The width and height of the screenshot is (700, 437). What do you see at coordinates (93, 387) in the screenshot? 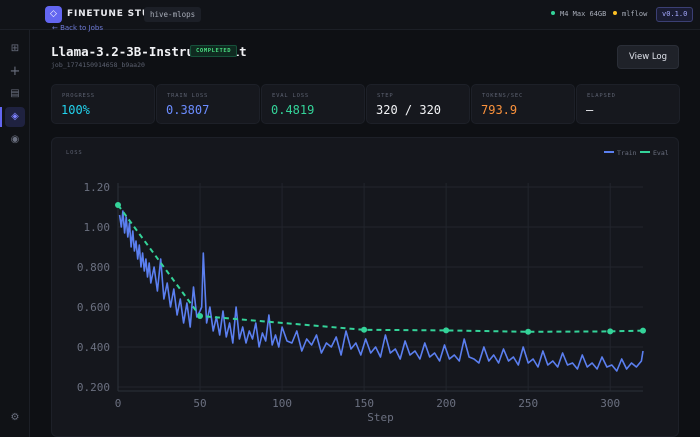
I see `y-tick-label: 0.200` at bounding box center [93, 387].